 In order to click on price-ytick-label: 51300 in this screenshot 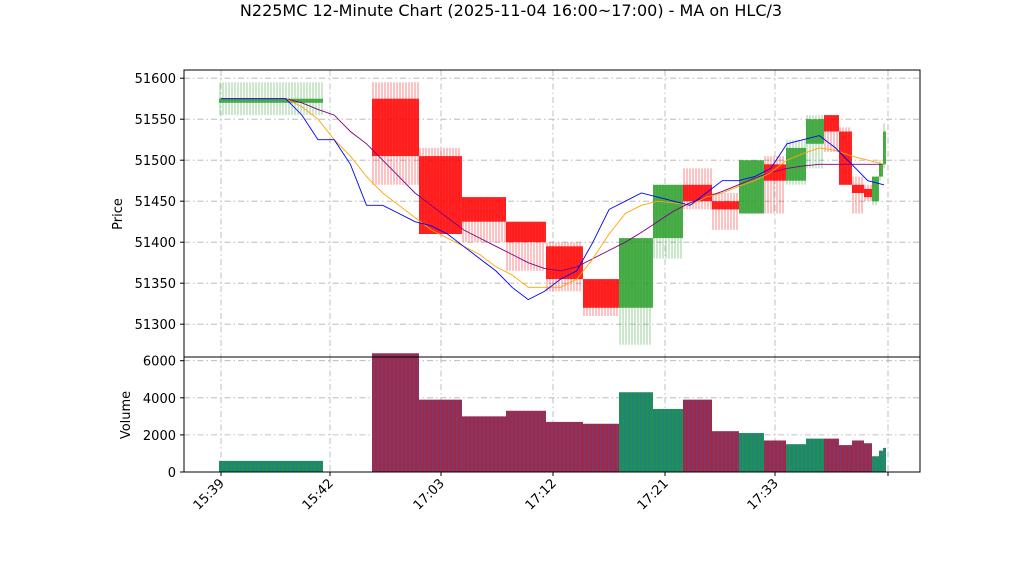, I will do `click(155, 325)`.